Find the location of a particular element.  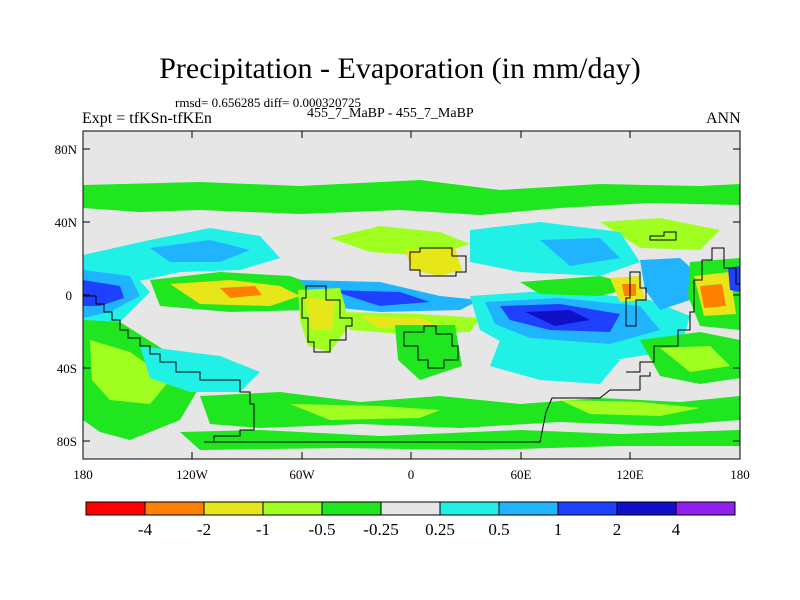

lon-labels: 180 120W 60W 0 60E 120E 180 is located at coordinates (411, 474).